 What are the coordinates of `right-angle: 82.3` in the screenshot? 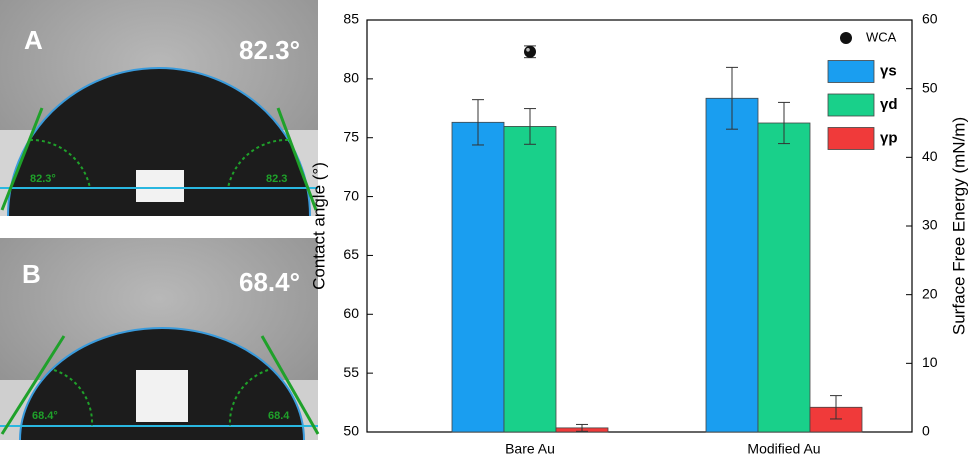 It's located at (276, 179).